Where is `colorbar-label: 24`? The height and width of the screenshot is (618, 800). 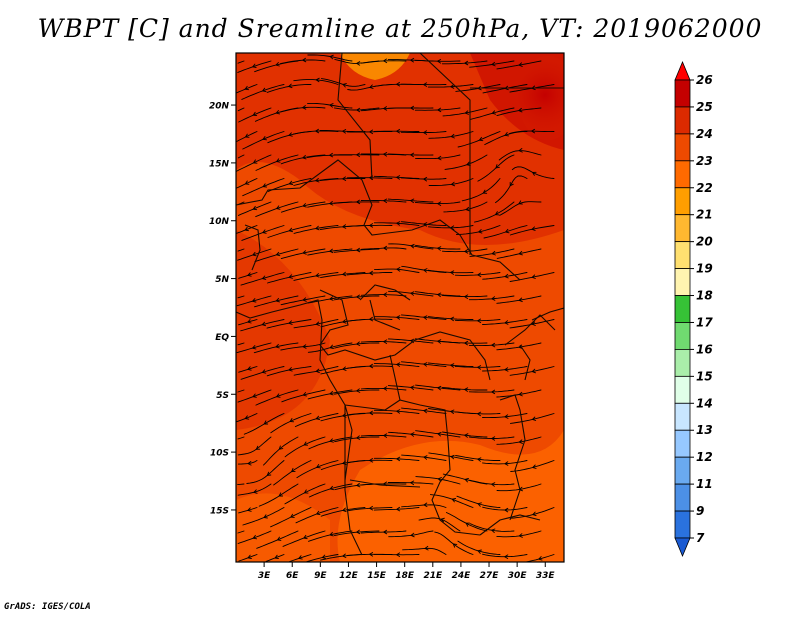 colorbar-label: 24 is located at coordinates (704, 134).